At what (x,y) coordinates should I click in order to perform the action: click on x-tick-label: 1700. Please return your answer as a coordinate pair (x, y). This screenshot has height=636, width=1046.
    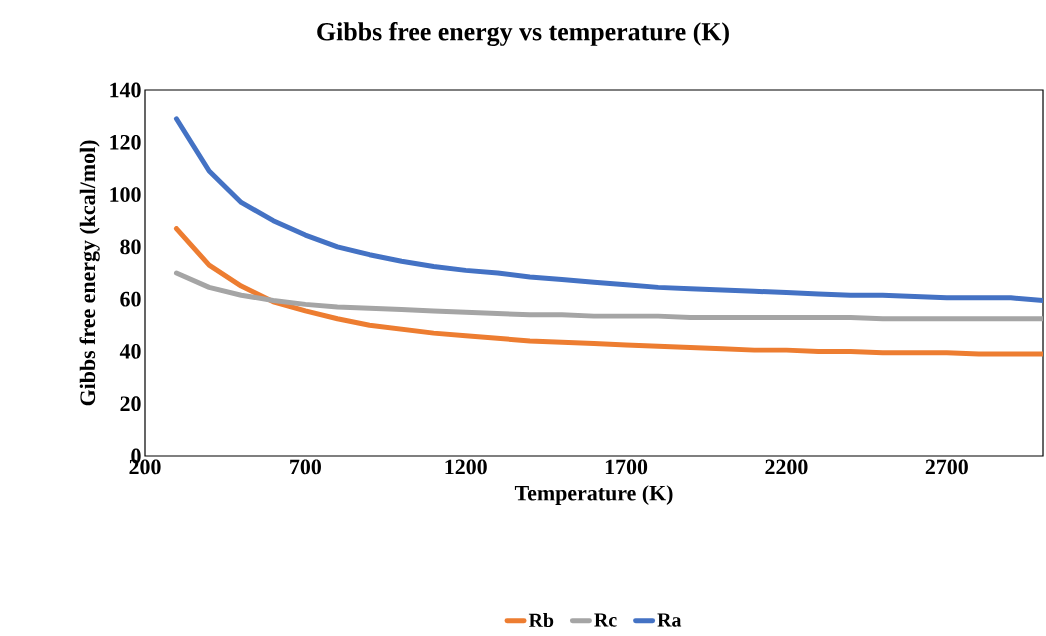
    Looking at the image, I should click on (626, 467).